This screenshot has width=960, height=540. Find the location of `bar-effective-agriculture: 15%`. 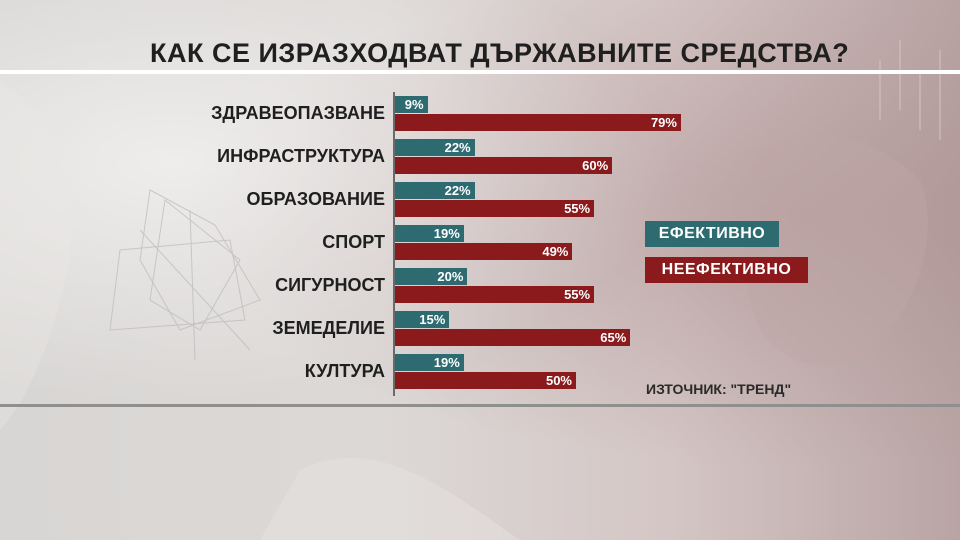

bar-effective-agriculture: 15% is located at coordinates (422, 319).